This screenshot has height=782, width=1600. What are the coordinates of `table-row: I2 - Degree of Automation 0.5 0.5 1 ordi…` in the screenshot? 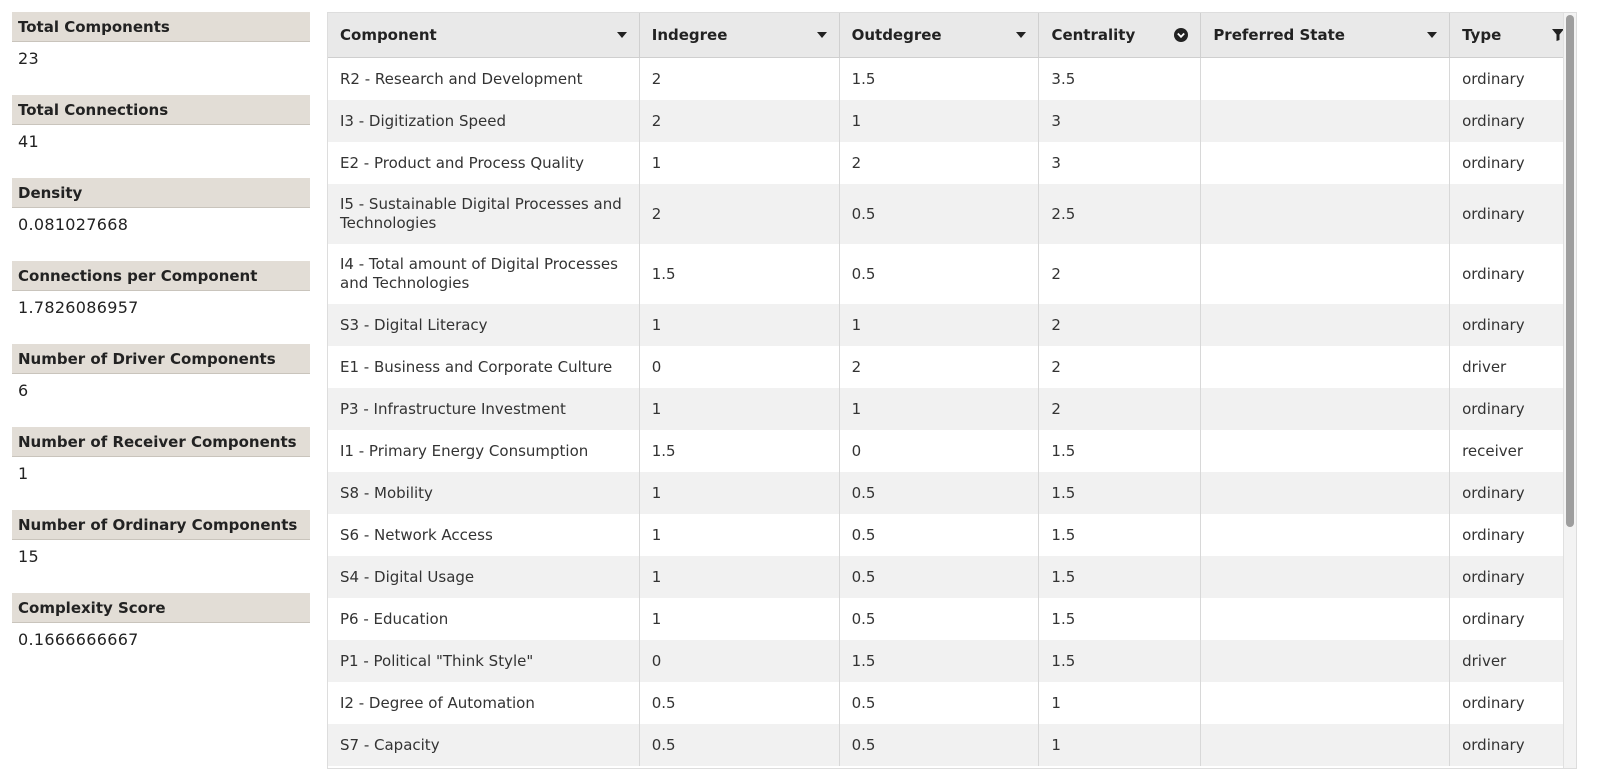 It's located at (952, 703).